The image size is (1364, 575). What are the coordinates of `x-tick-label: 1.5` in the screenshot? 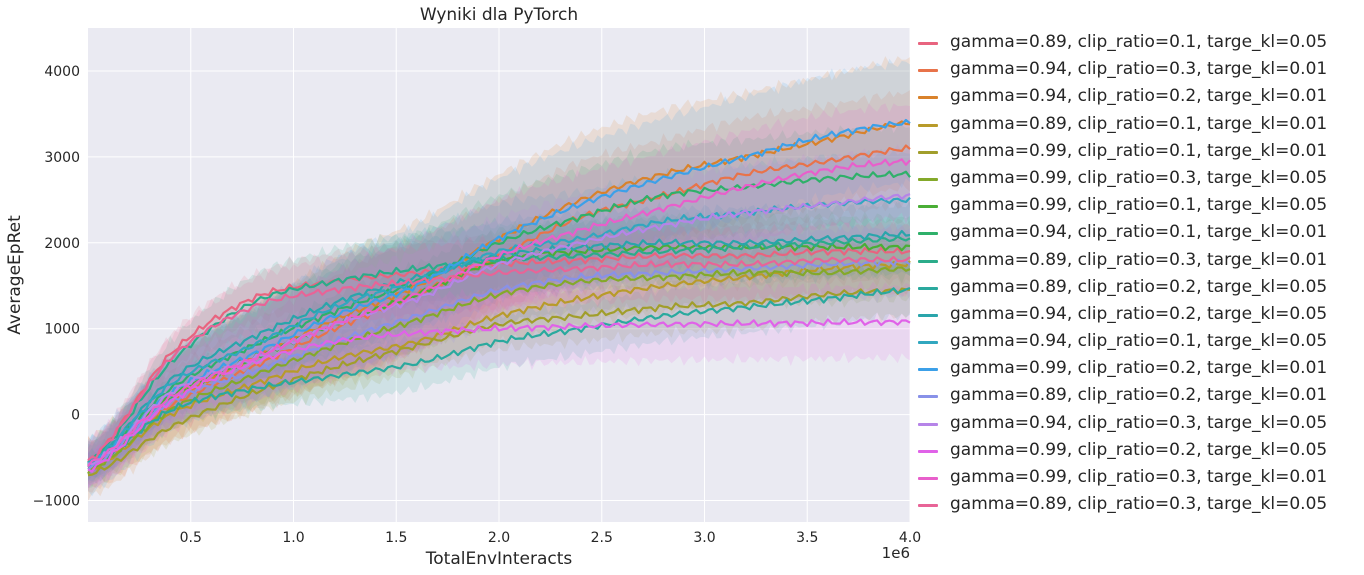 It's located at (396, 538).